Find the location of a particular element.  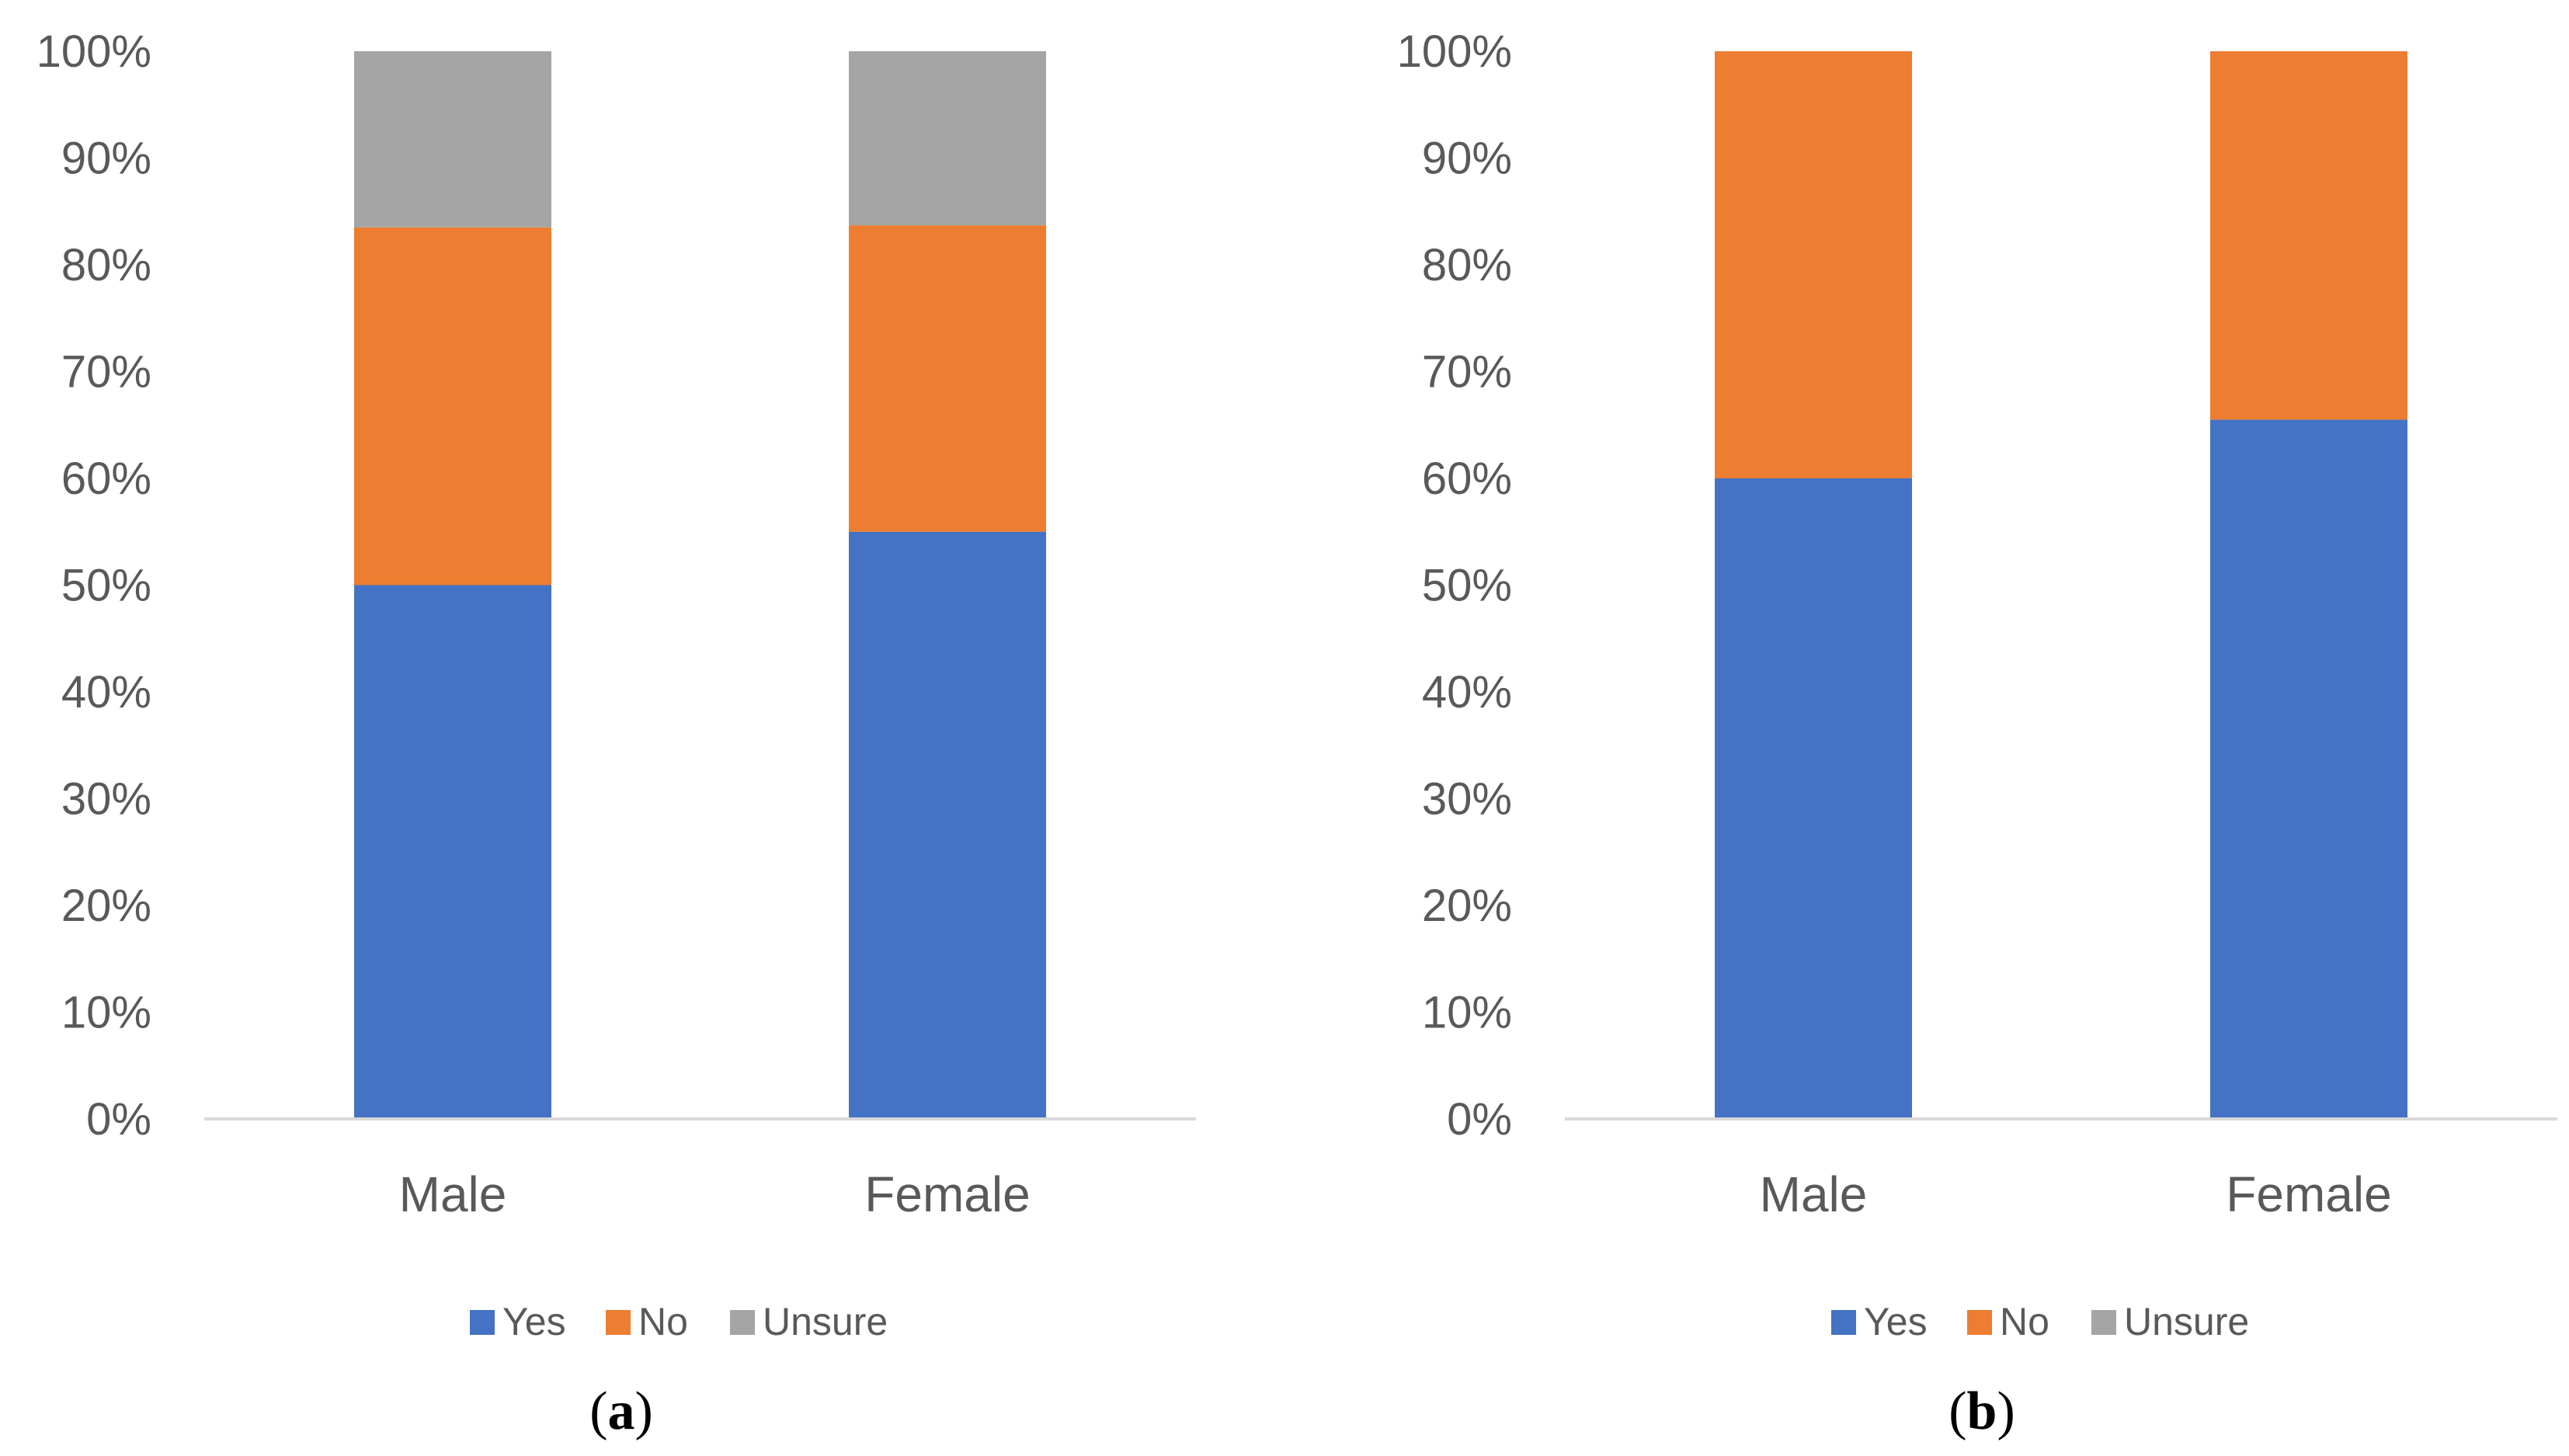

panel-label-letter: a is located at coordinates (621, 1411).